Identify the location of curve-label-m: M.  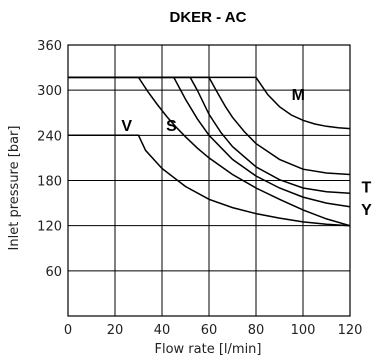
(298, 95).